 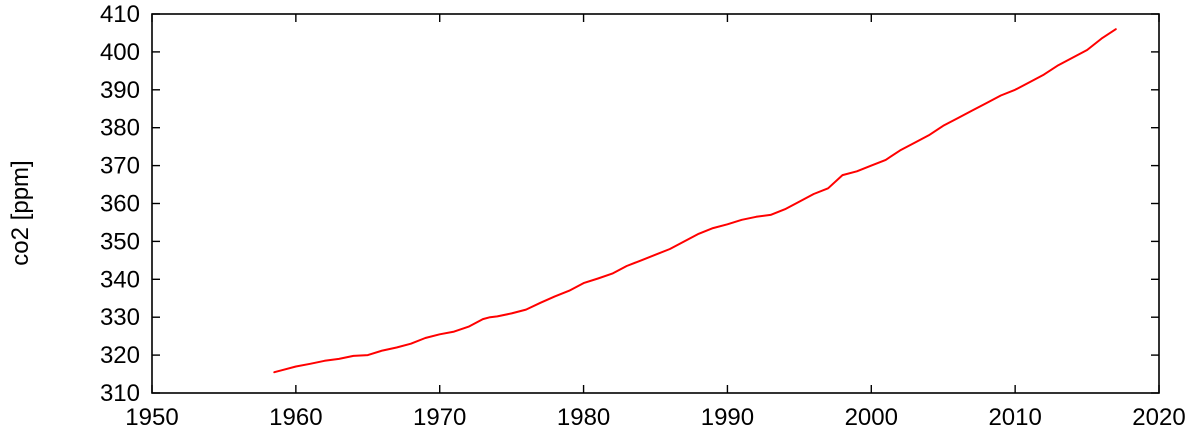 I want to click on y-tick-label: 370, so click(x=120, y=166).